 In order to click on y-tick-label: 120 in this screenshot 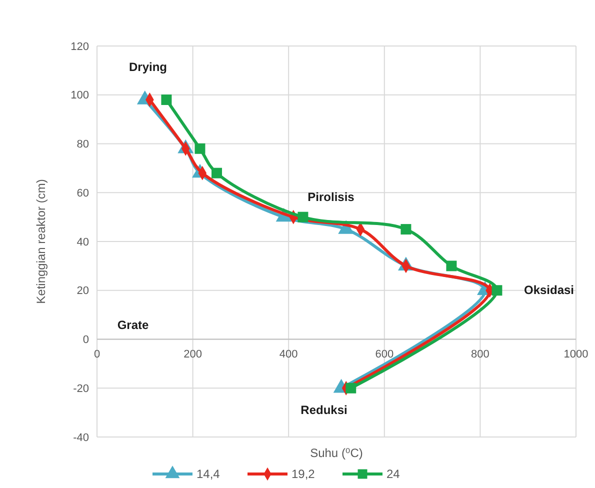, I will do `click(79, 46)`.